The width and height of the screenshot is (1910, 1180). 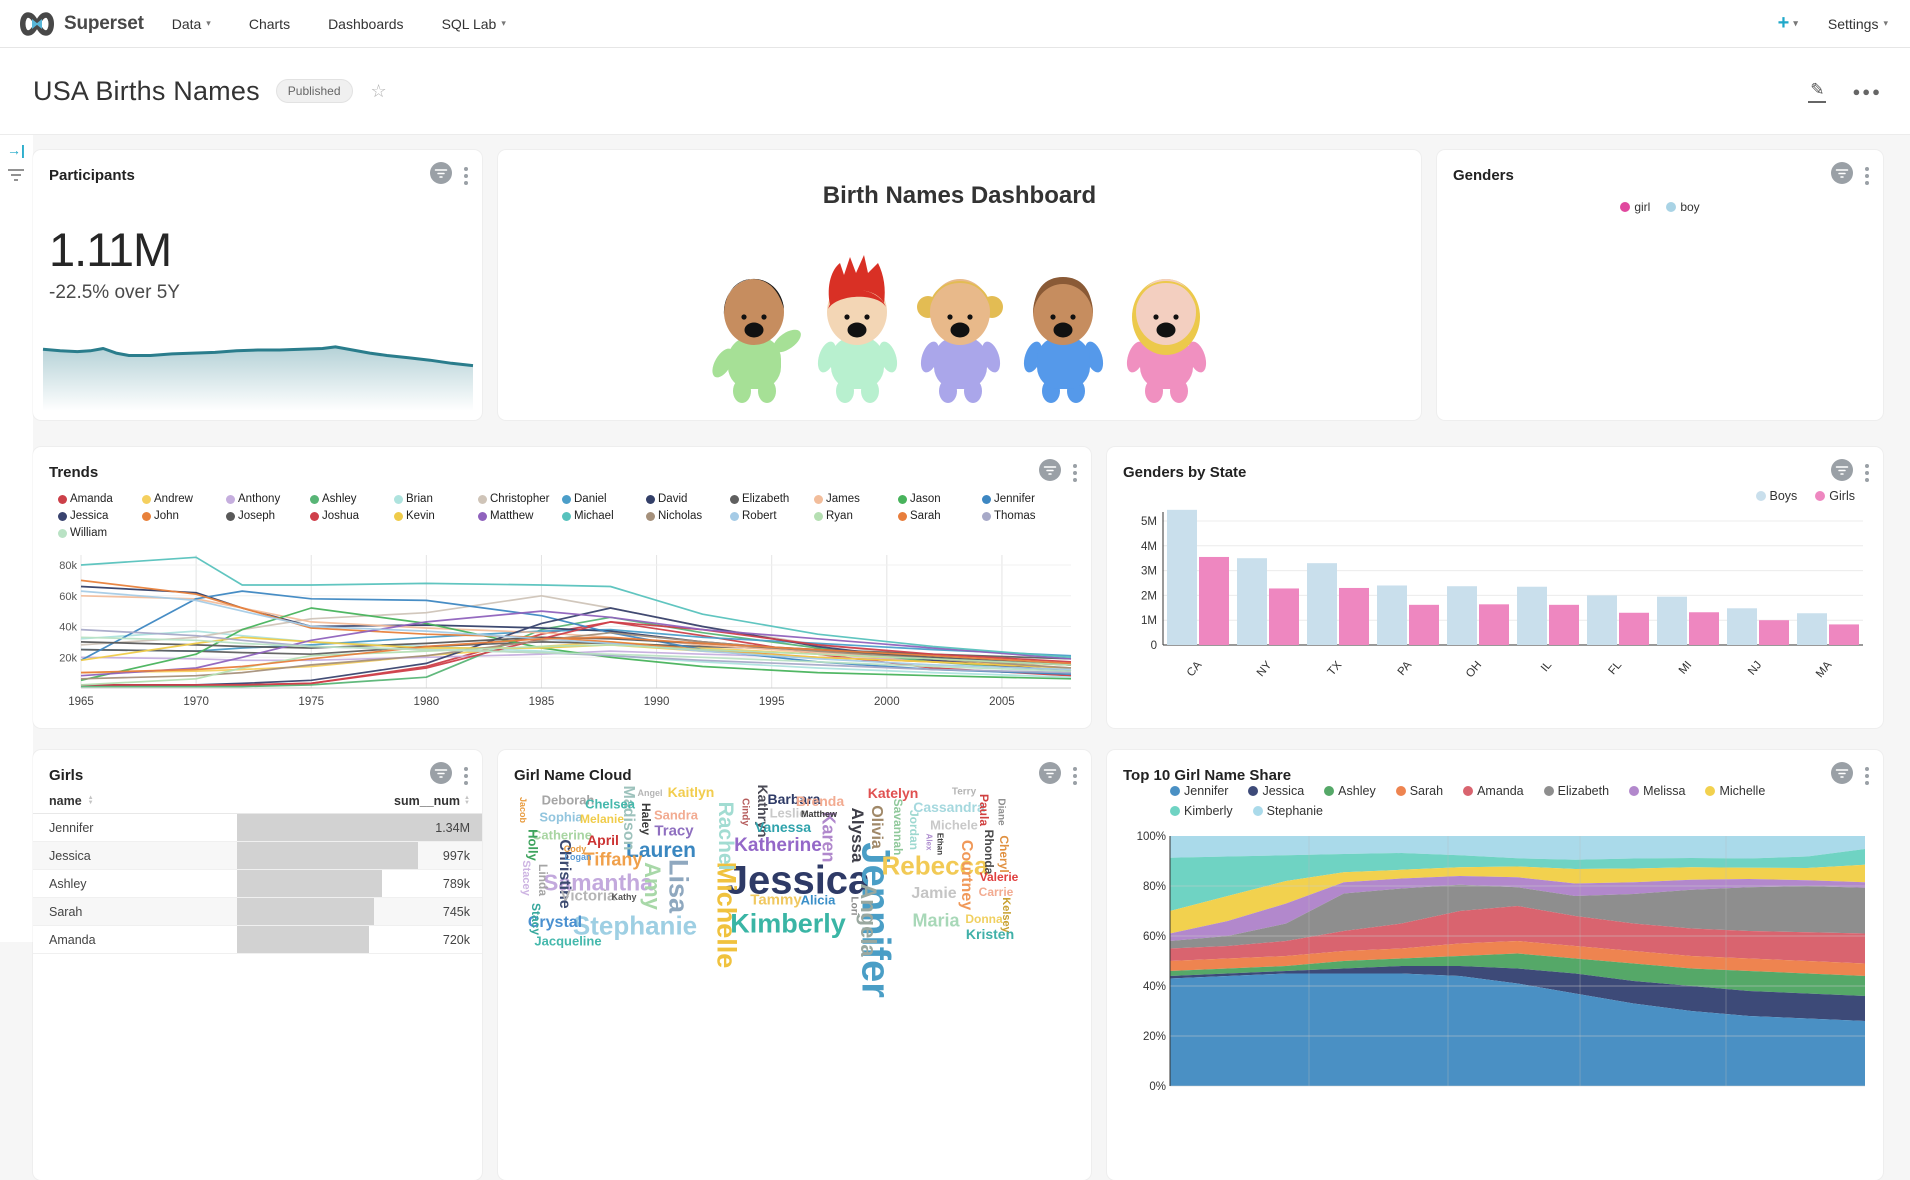 What do you see at coordinates (568, 941) in the screenshot?
I see `cloud-word: Jacqueline` at bounding box center [568, 941].